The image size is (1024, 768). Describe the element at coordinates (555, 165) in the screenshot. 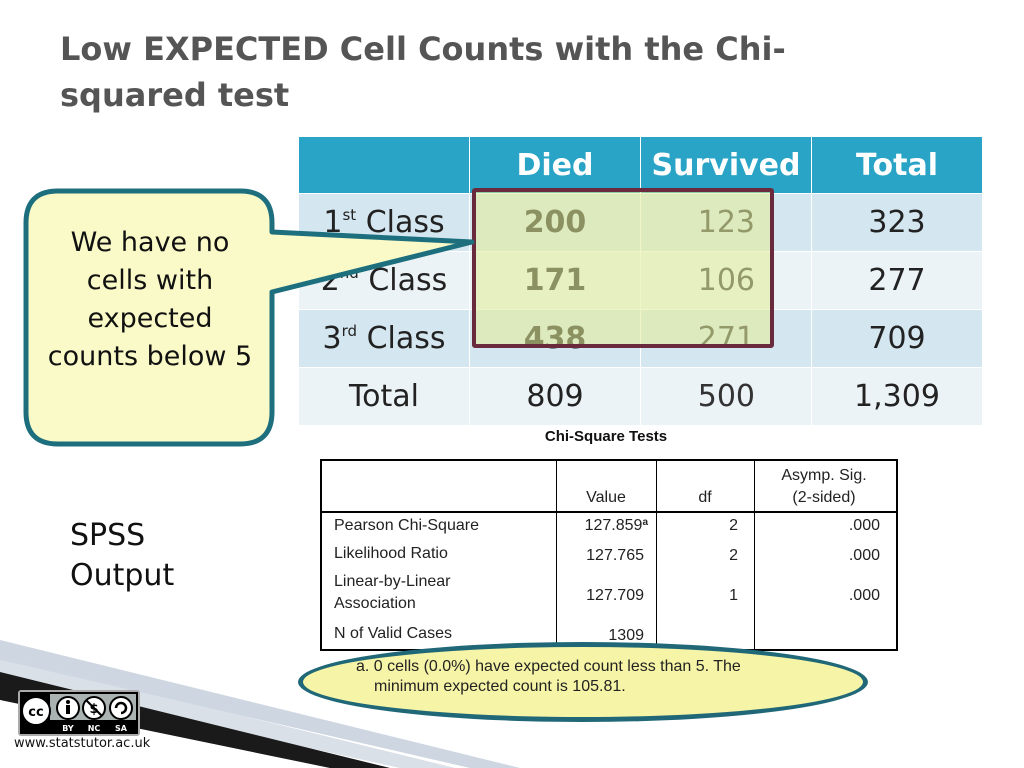

I see `header-cell: Died` at that location.